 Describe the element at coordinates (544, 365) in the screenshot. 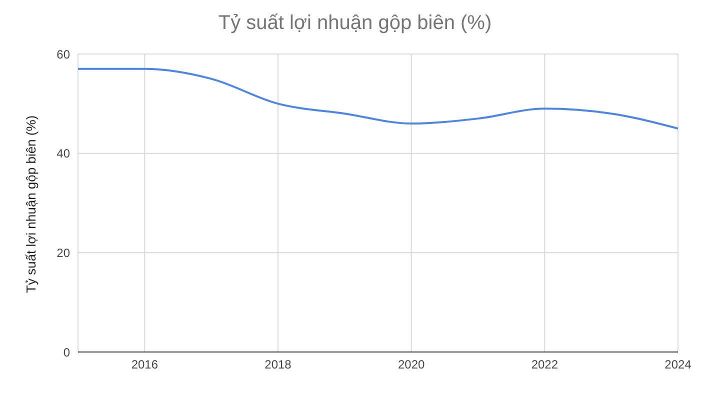

I see `x-tick-label: 2022` at that location.